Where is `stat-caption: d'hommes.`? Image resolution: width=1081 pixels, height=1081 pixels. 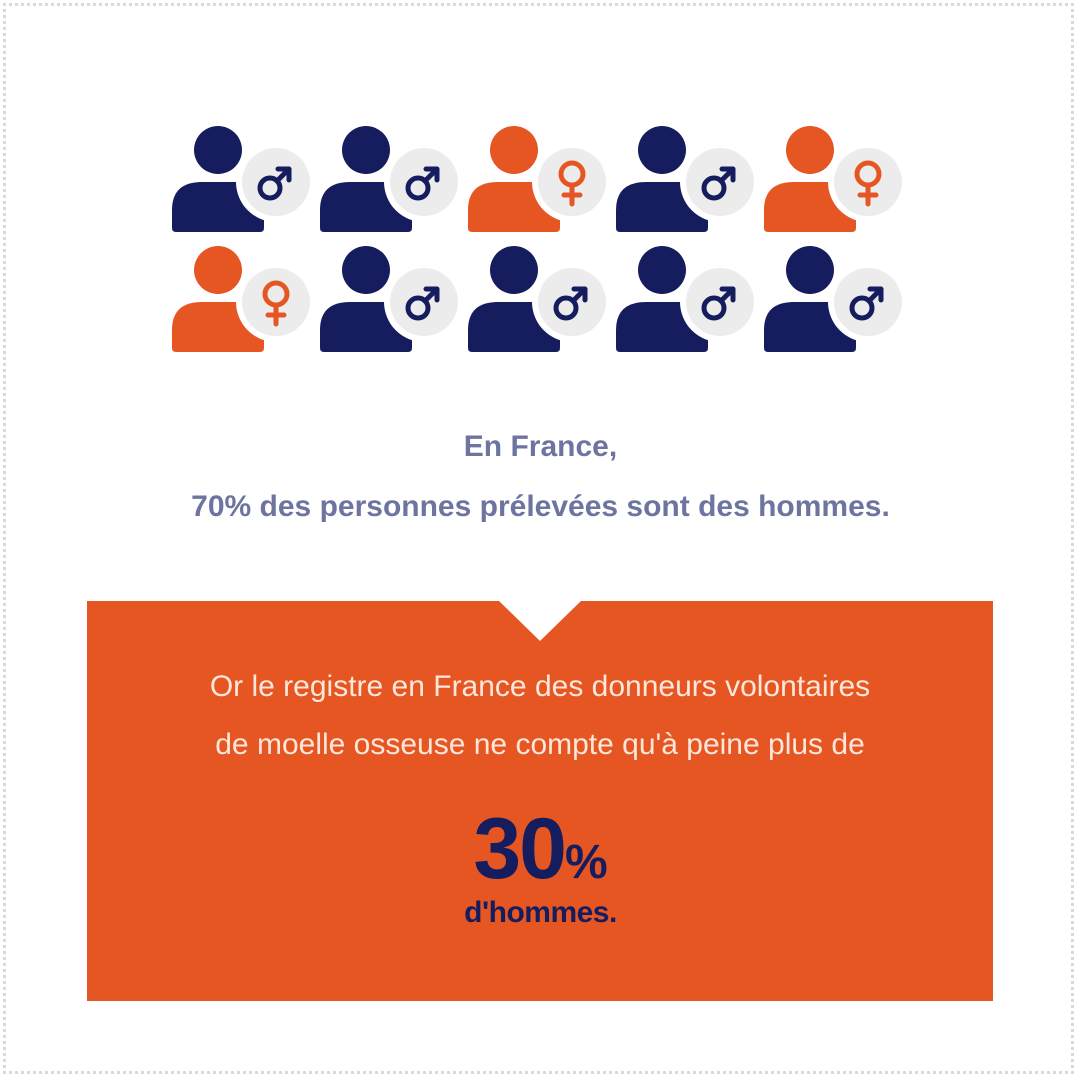 stat-caption: d'hommes. is located at coordinates (540, 912).